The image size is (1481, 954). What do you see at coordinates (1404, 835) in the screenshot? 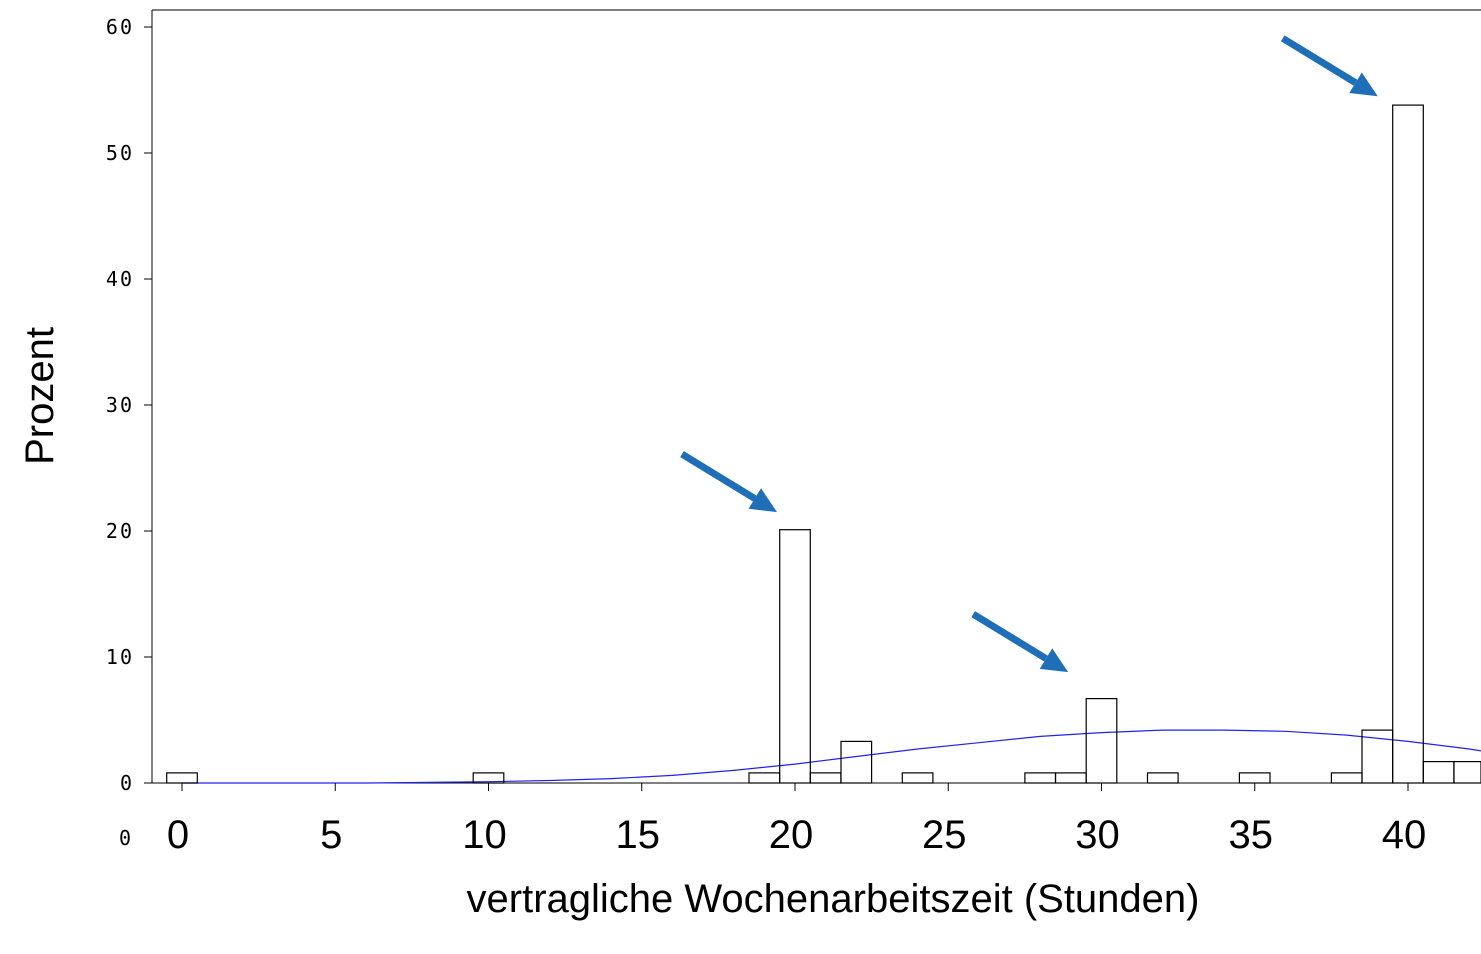
I see `x-tick-label: 40` at bounding box center [1404, 835].